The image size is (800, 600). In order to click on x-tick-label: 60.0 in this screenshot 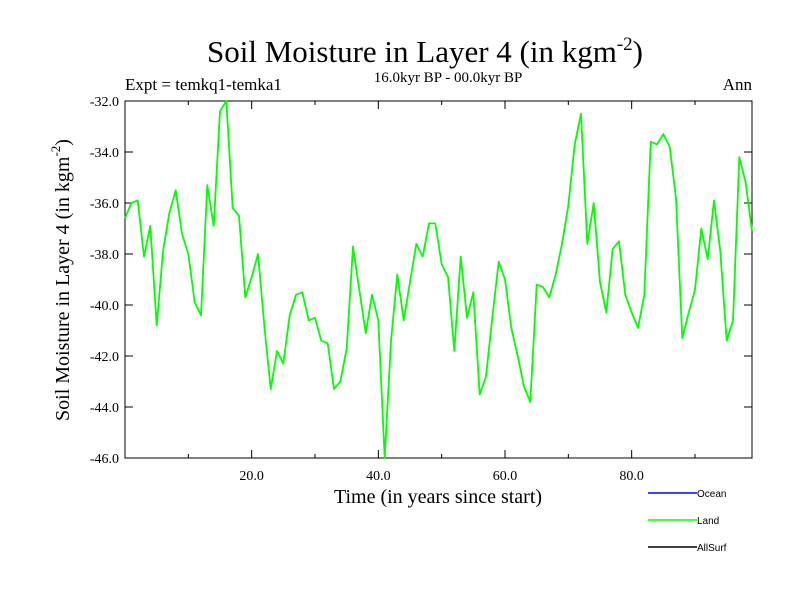, I will do `click(505, 476)`.